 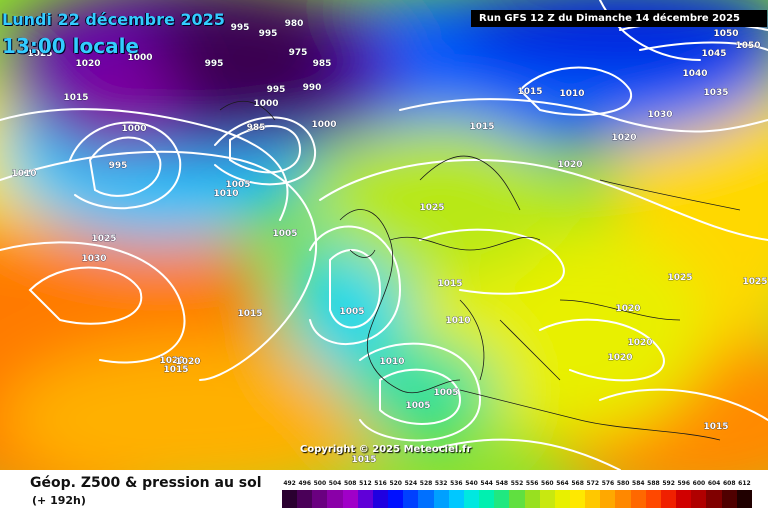 What do you see at coordinates (312, 88) in the screenshot?
I see `pressure-label: 990` at bounding box center [312, 88].